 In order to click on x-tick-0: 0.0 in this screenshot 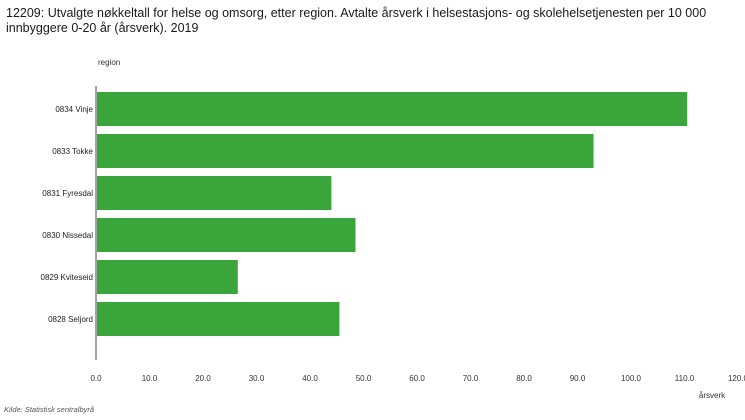, I will do `click(96, 378)`.